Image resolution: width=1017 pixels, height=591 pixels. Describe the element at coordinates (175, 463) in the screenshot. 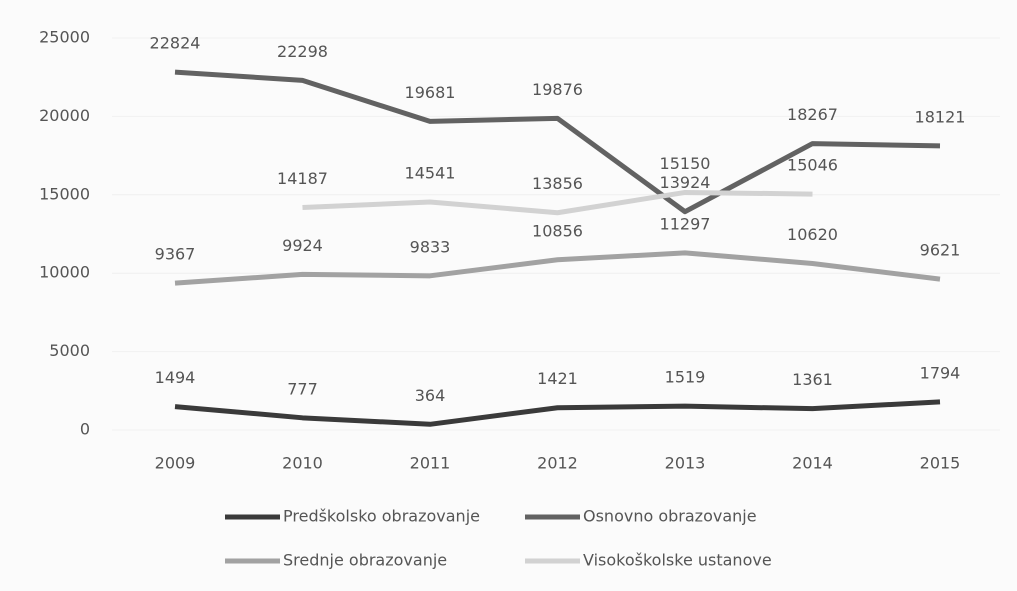

I see `x-tick-label: 2009` at that location.